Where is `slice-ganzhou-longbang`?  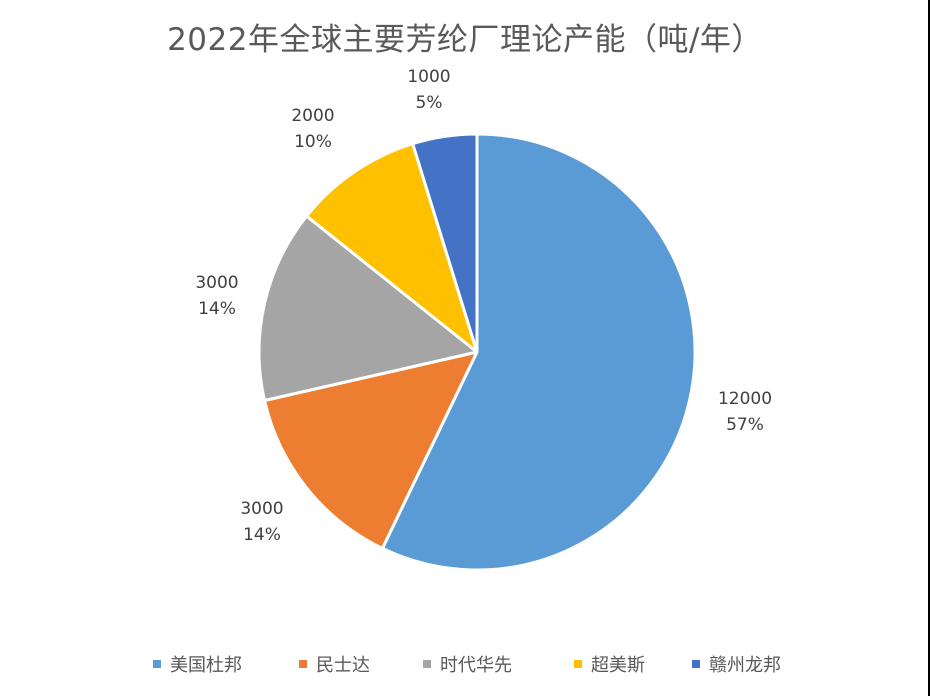
slice-ganzhou-longbang is located at coordinates (445, 243).